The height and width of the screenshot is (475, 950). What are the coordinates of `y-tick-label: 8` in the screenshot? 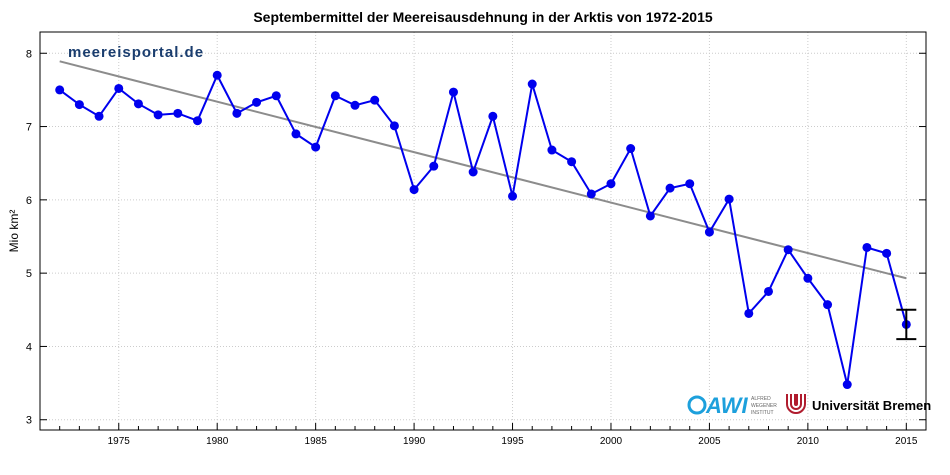 It's located at (29, 54).